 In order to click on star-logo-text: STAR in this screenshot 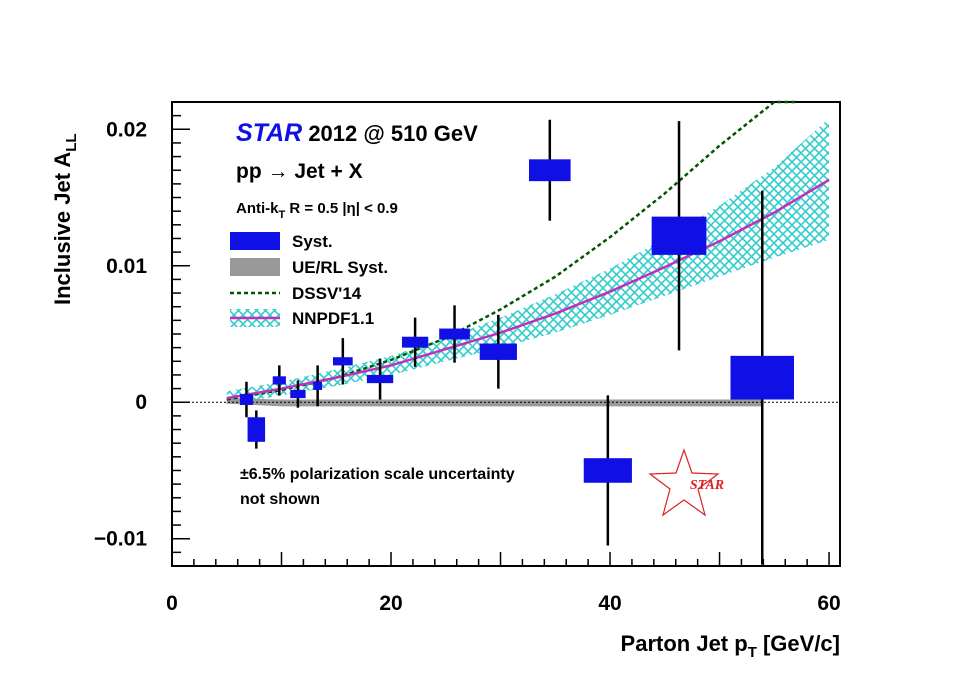, I will do `click(707, 485)`.